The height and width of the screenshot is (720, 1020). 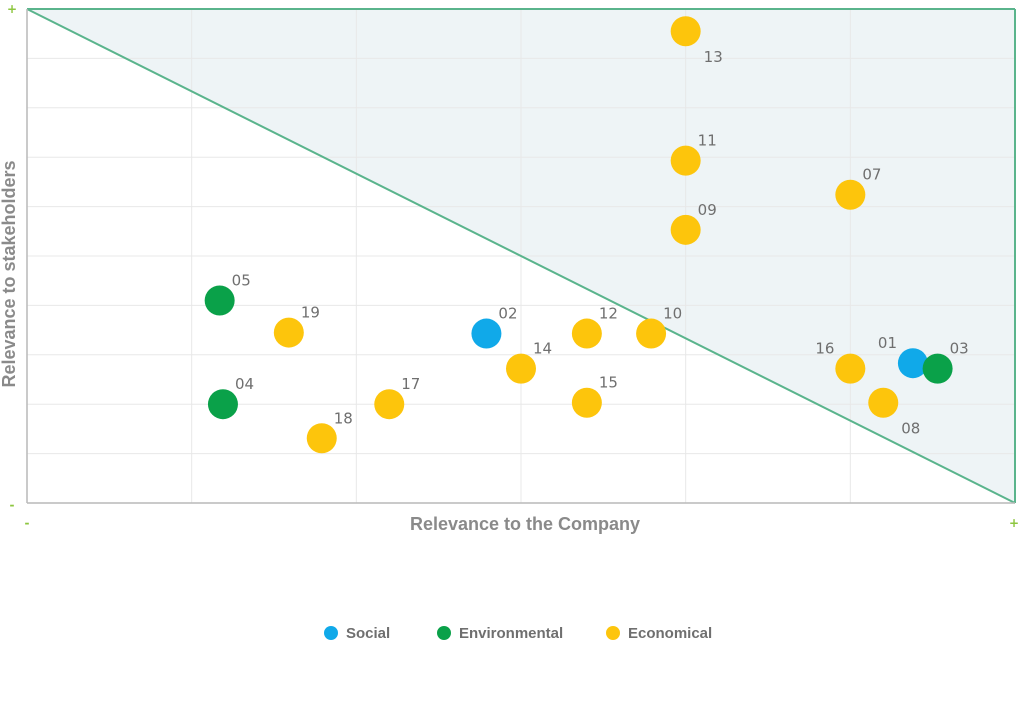 What do you see at coordinates (12, 505) in the screenshot?
I see `y-axis-min-mark: -` at bounding box center [12, 505].